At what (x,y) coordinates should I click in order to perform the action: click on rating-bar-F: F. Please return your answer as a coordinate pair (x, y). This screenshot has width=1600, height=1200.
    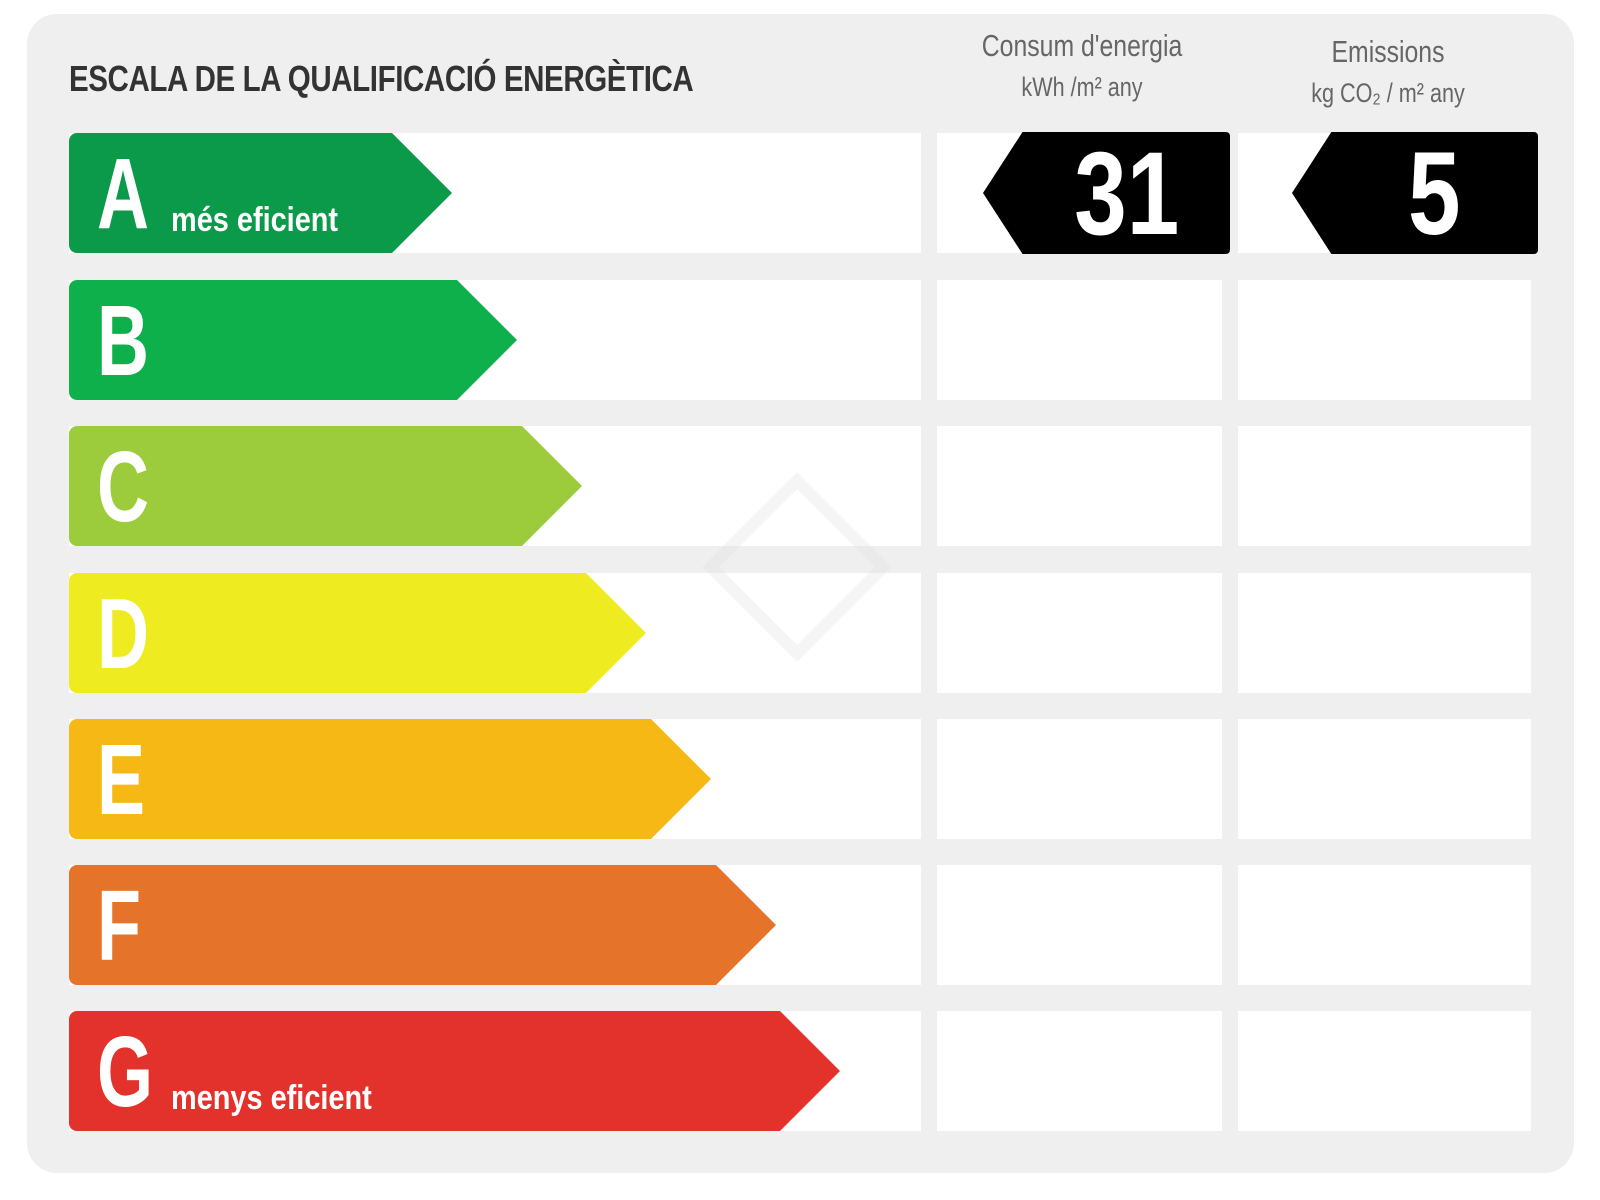
    Looking at the image, I should click on (422, 925).